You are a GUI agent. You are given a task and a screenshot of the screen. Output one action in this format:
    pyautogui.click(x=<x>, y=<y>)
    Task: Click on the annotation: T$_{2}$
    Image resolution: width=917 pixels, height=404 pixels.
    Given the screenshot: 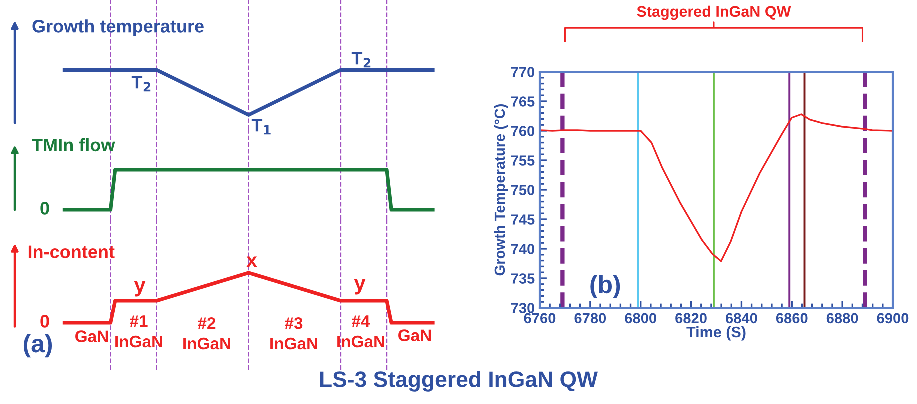 What is the action you would take?
    pyautogui.click(x=141, y=84)
    